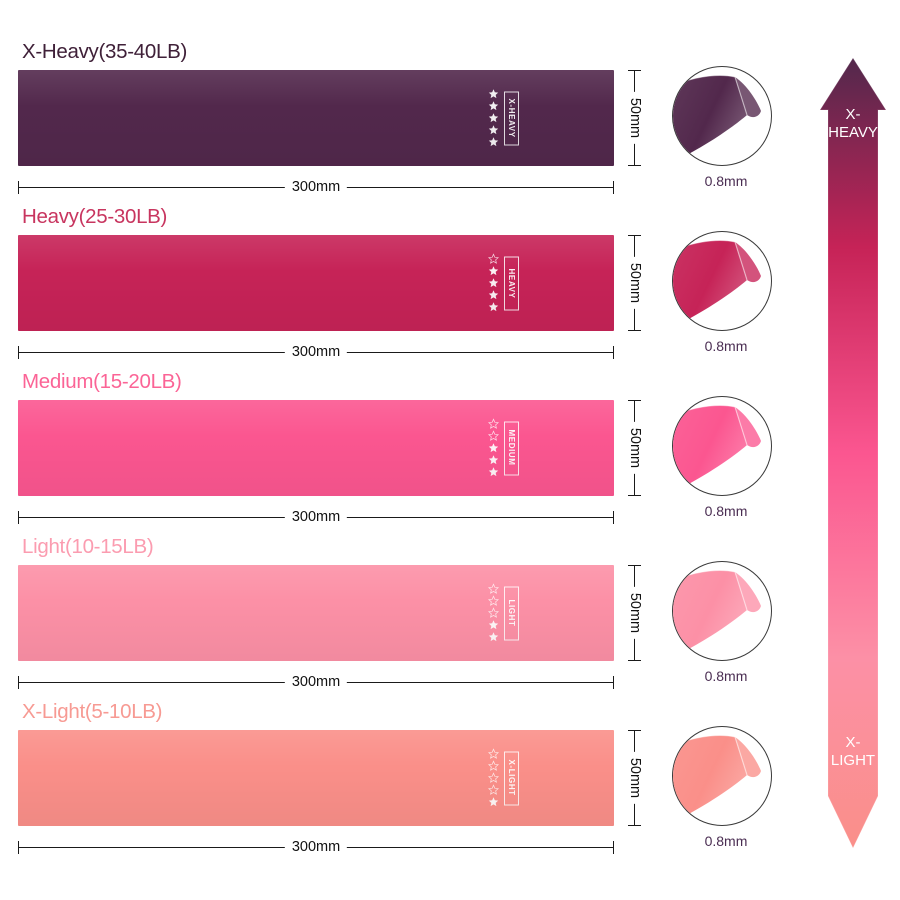 The height and width of the screenshot is (900, 900). I want to click on arrow-top-label-line2: HEAVY, so click(853, 132).